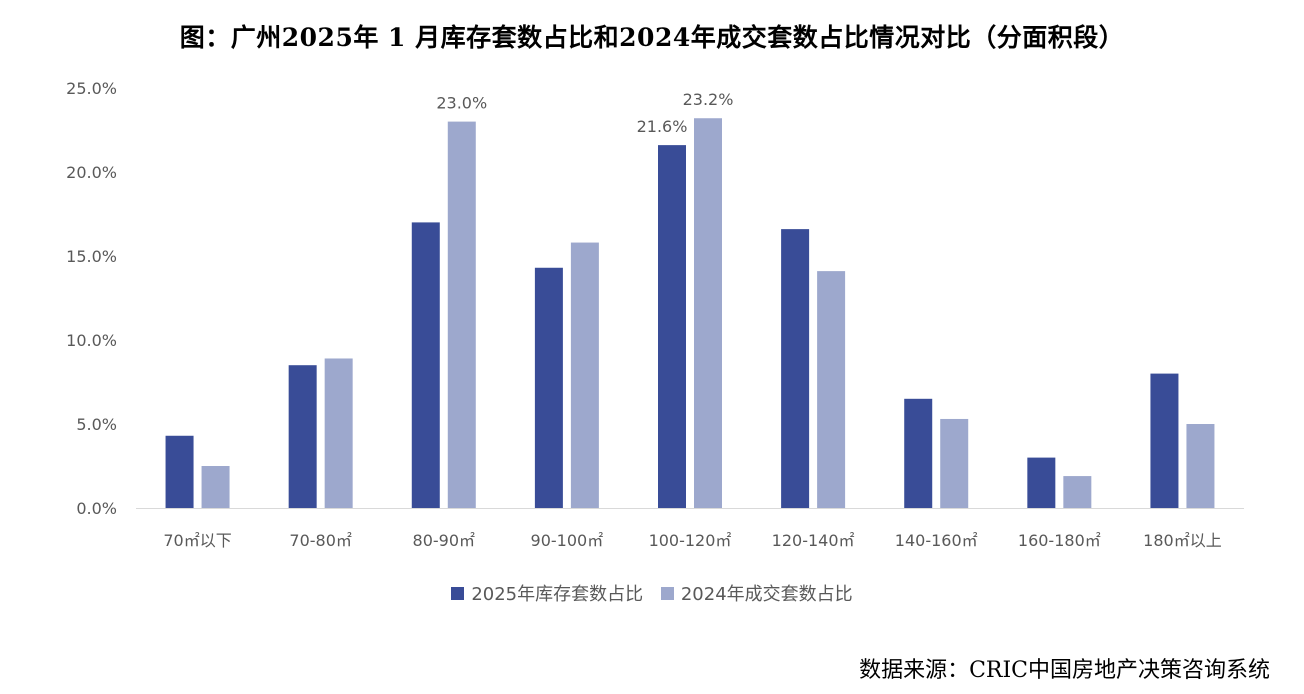 The height and width of the screenshot is (694, 1304). I want to click on data-label: 23.2%, so click(708, 99).